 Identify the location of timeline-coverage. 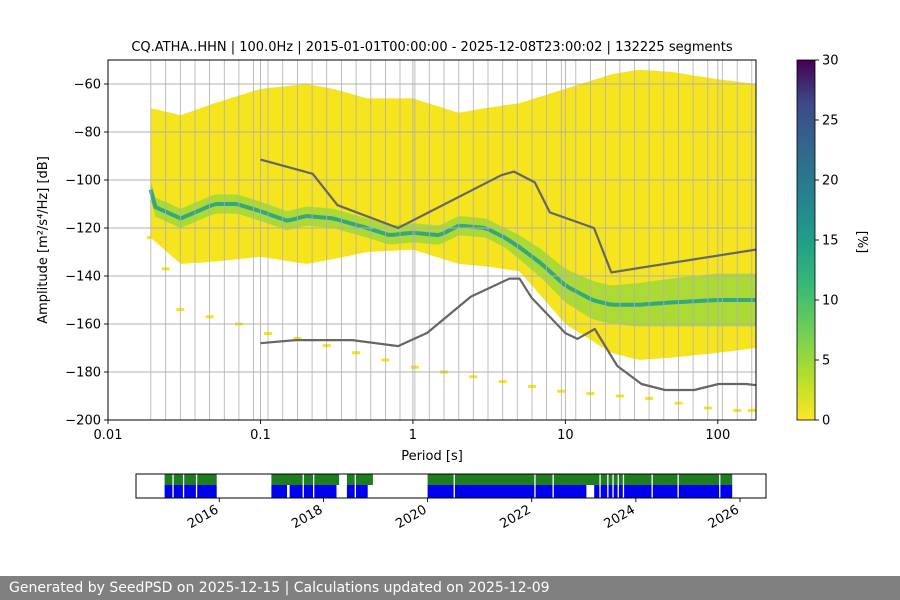
(448, 486).